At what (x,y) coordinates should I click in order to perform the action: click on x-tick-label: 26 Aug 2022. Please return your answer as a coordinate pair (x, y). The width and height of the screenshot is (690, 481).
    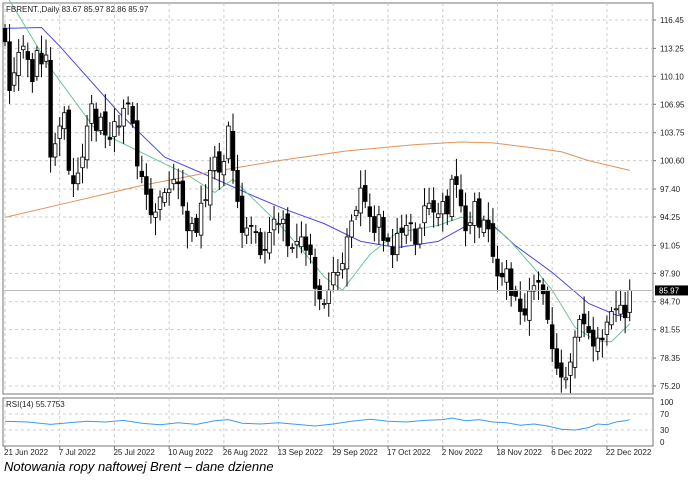
    Looking at the image, I should click on (245, 452).